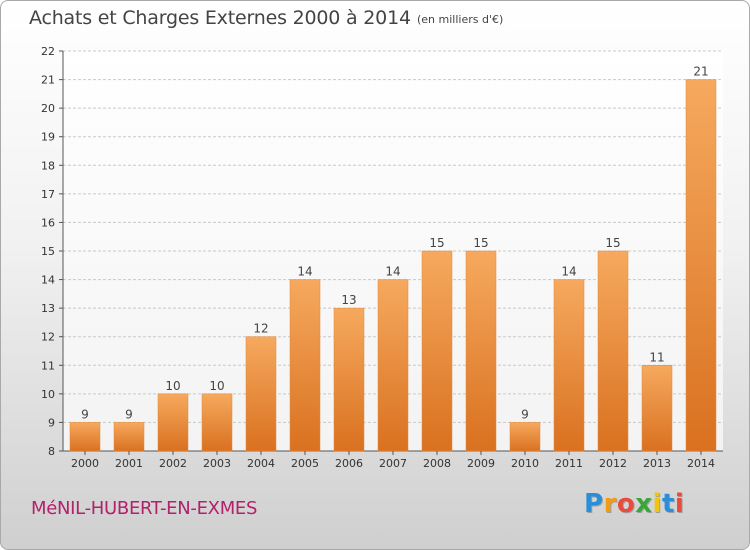 This screenshot has width=750, height=550. Describe the element at coordinates (48, 337) in the screenshot. I see `y-tick-label: 12` at that location.